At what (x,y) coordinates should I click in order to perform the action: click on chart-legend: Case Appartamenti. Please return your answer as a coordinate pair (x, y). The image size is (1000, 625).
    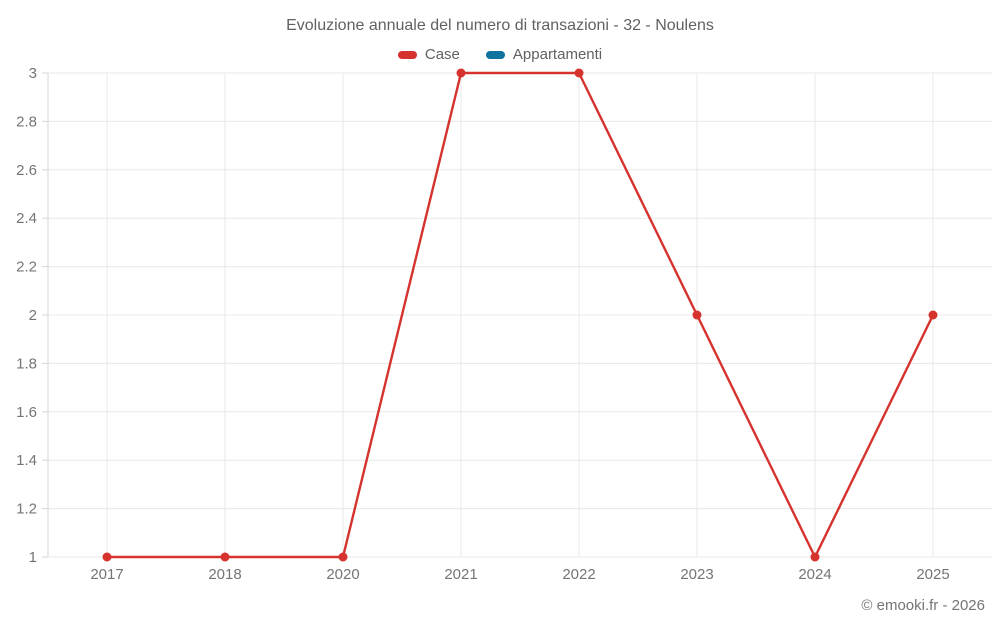
    Looking at the image, I should click on (500, 54).